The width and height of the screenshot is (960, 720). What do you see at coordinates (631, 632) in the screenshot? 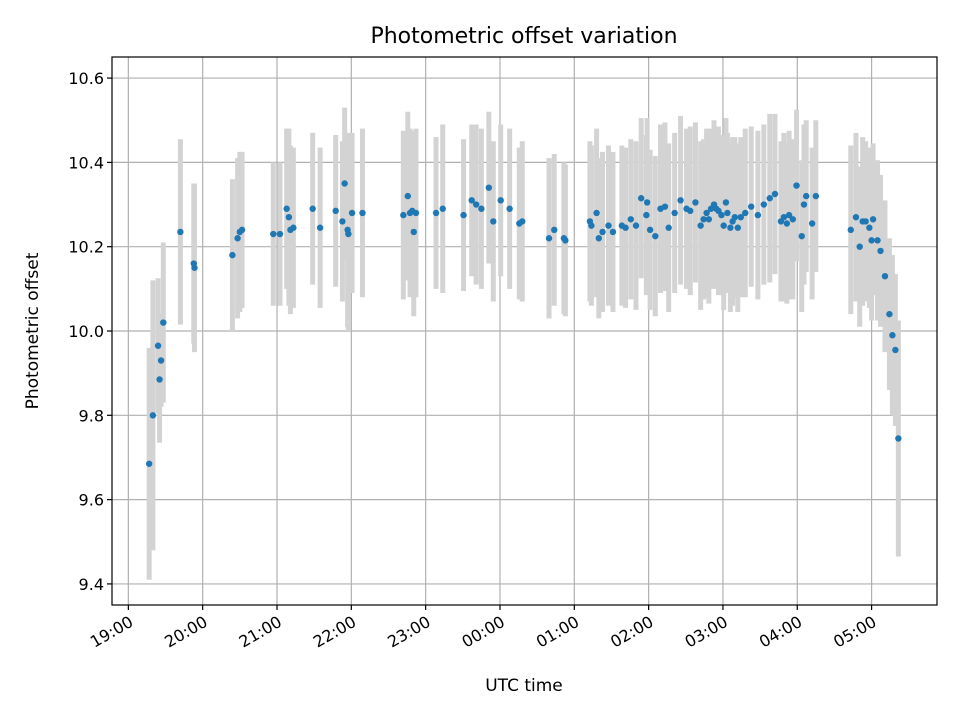
I see `x-tick-label: 02:00` at bounding box center [631, 632].